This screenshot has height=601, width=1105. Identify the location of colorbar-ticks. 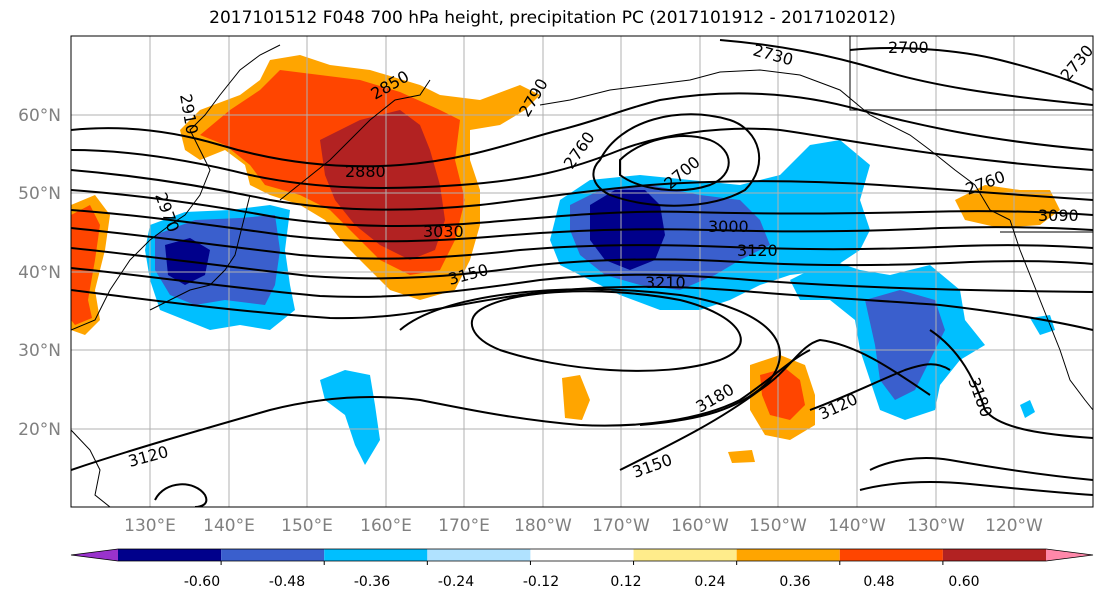
(582, 563).